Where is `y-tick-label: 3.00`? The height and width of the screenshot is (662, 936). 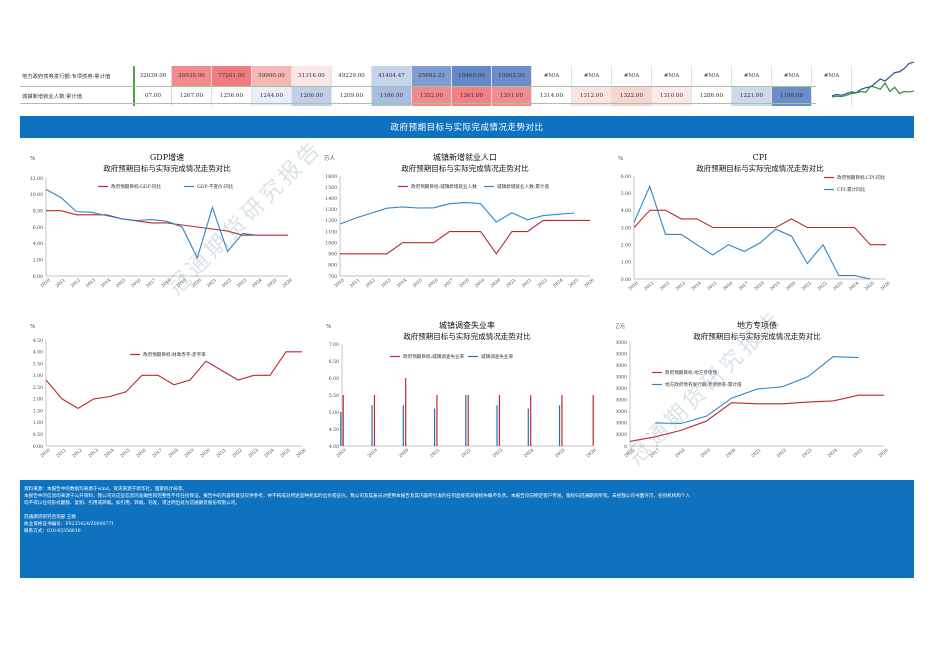
y-tick-label: 3.00 is located at coordinates (38, 376).